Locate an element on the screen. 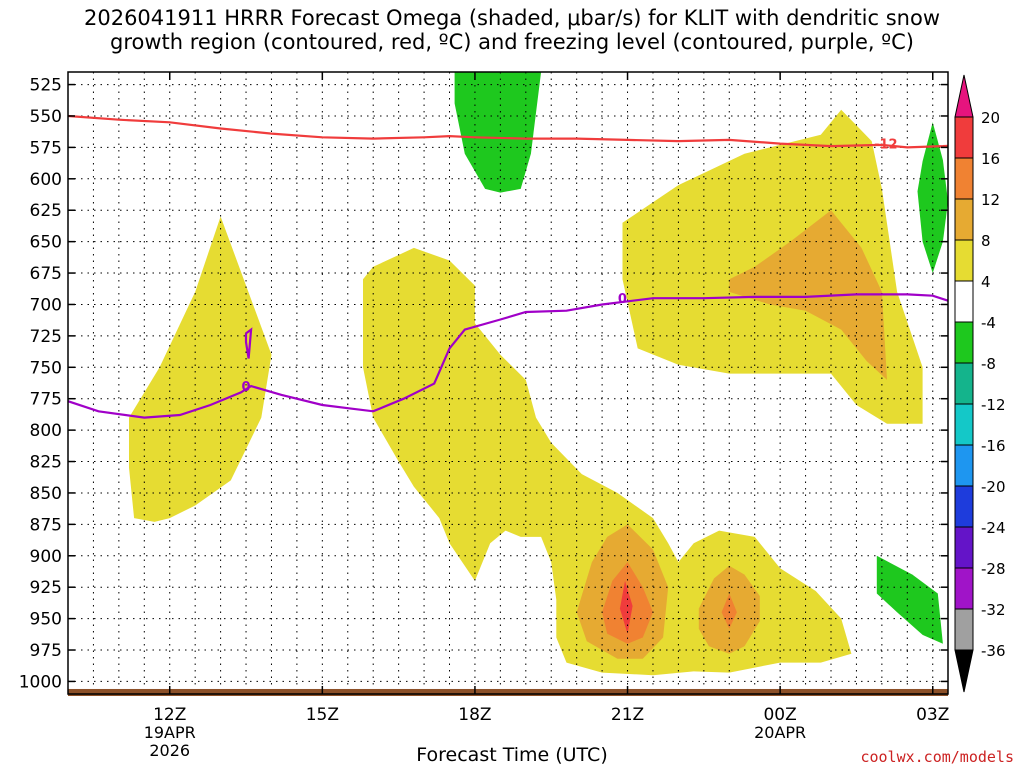  y-tick-label: 800 is located at coordinates (46, 431).